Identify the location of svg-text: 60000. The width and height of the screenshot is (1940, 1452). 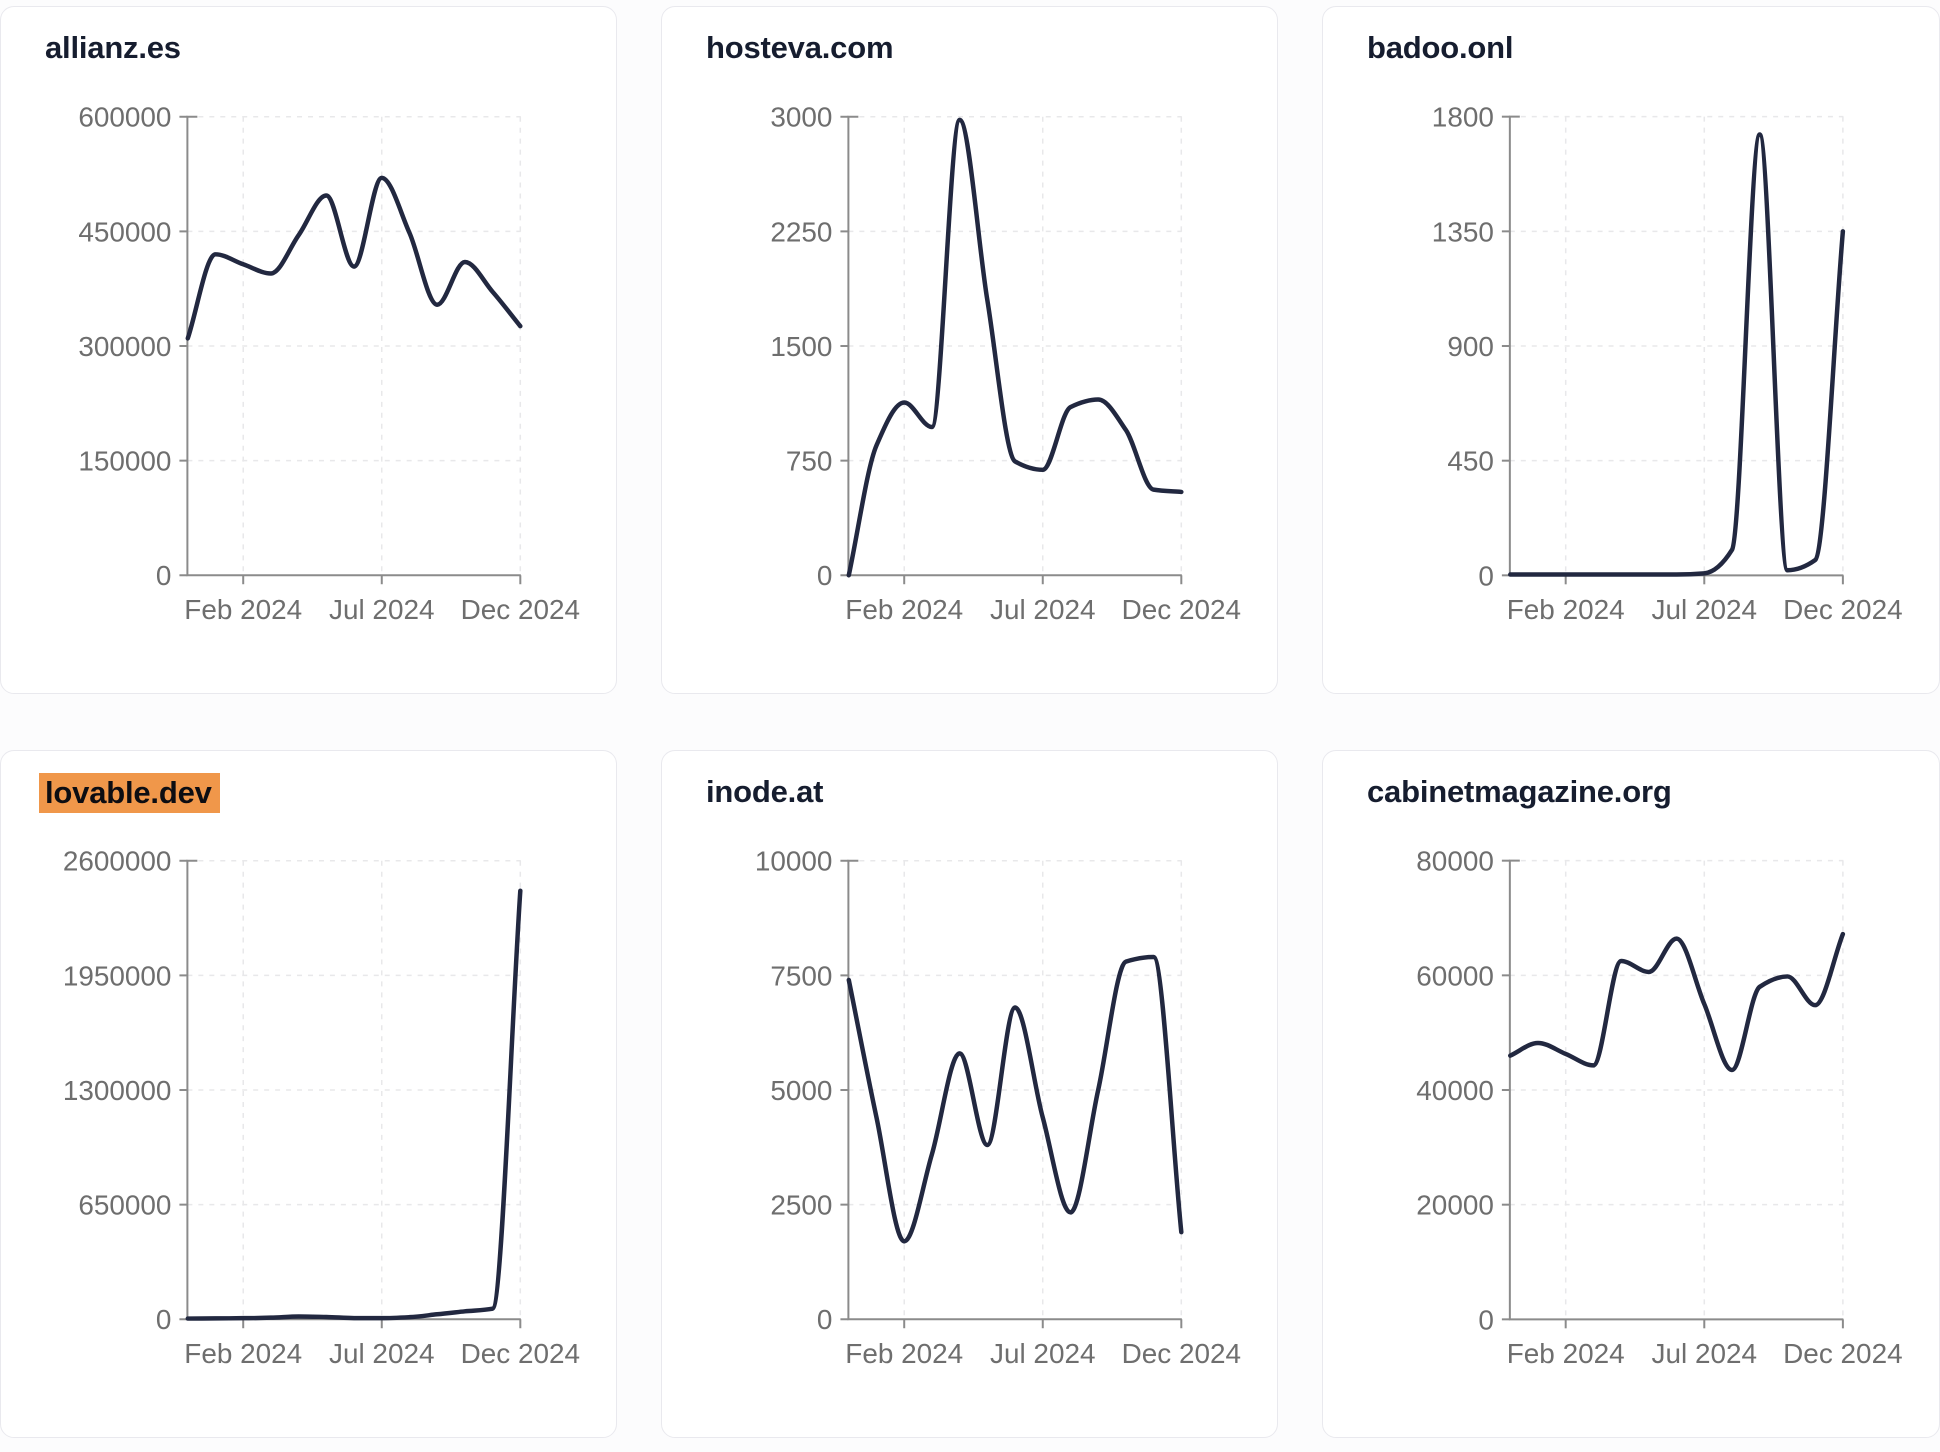
(1455, 975).